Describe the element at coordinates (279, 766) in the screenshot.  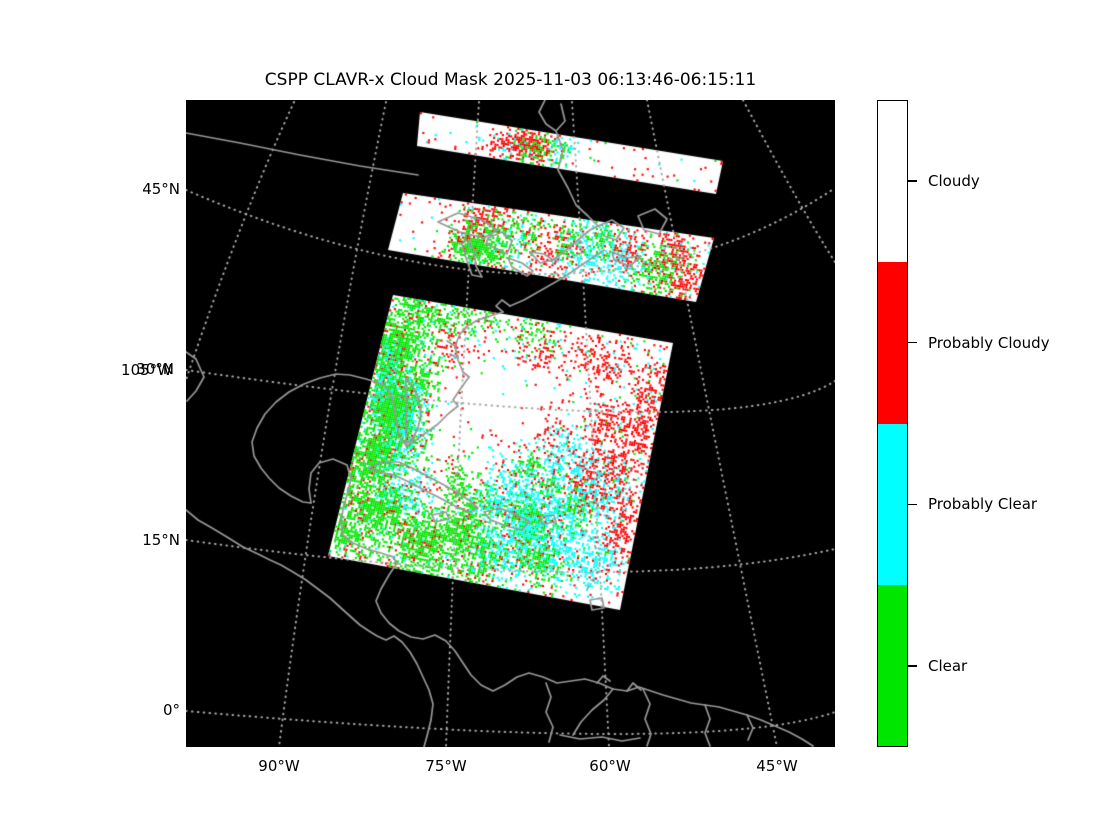
I see `x-tick-label: 90°W` at that location.